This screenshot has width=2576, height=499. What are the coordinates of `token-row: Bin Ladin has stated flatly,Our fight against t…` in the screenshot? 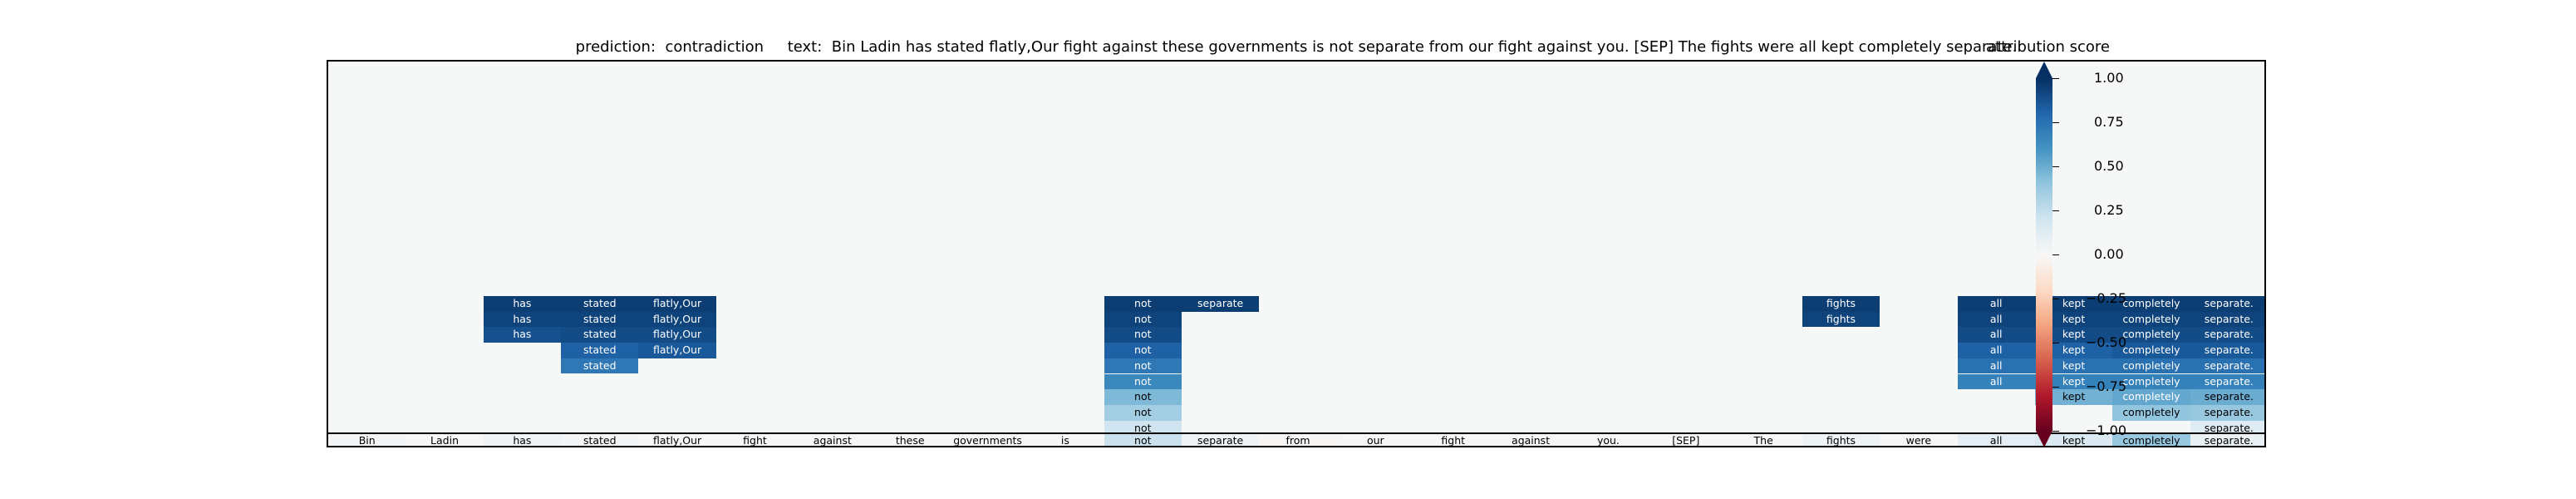 It's located at (1296, 439).